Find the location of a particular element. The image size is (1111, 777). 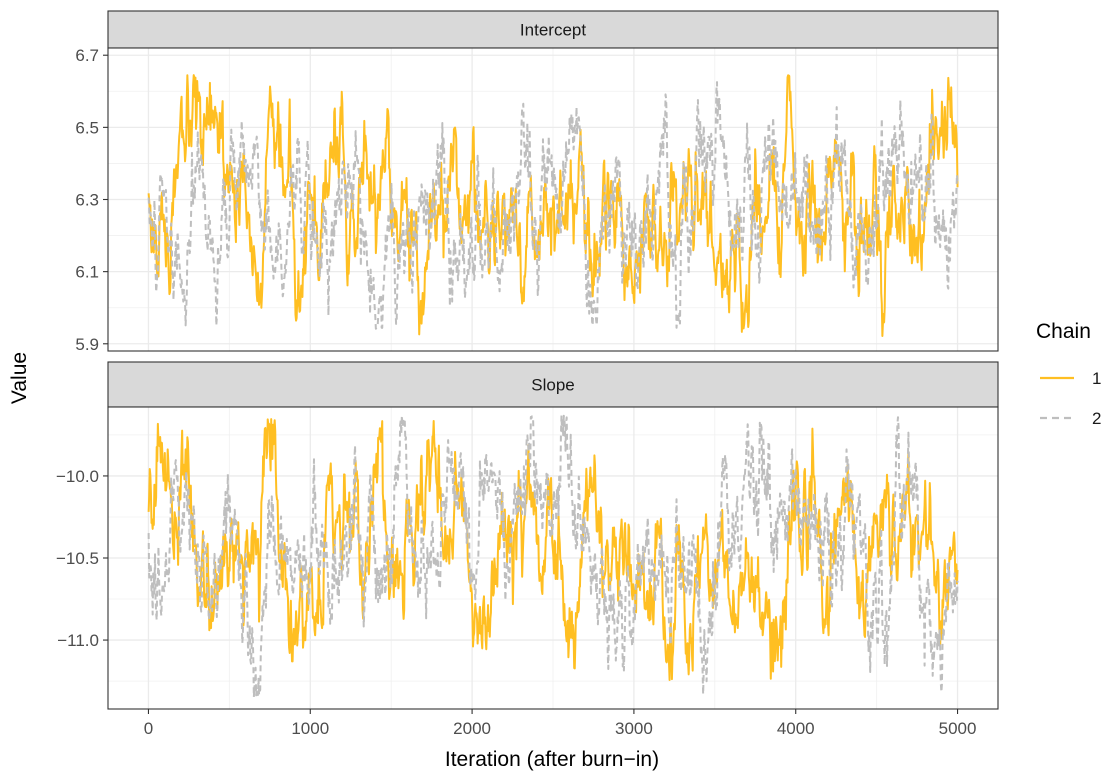

legend-label-chain-2: 2 is located at coordinates (1096, 418).